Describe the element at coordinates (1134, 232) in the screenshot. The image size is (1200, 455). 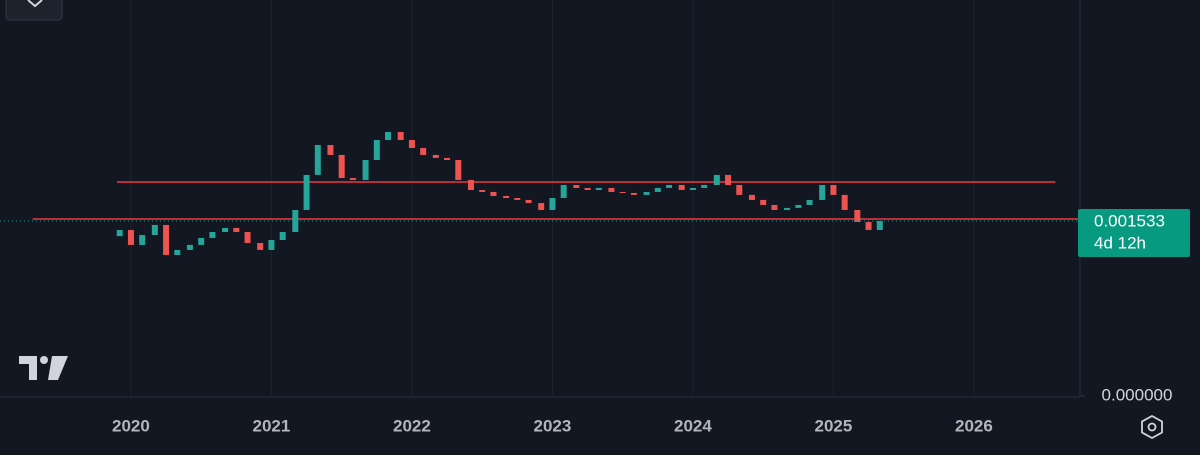
I see `price-label-box` at that location.